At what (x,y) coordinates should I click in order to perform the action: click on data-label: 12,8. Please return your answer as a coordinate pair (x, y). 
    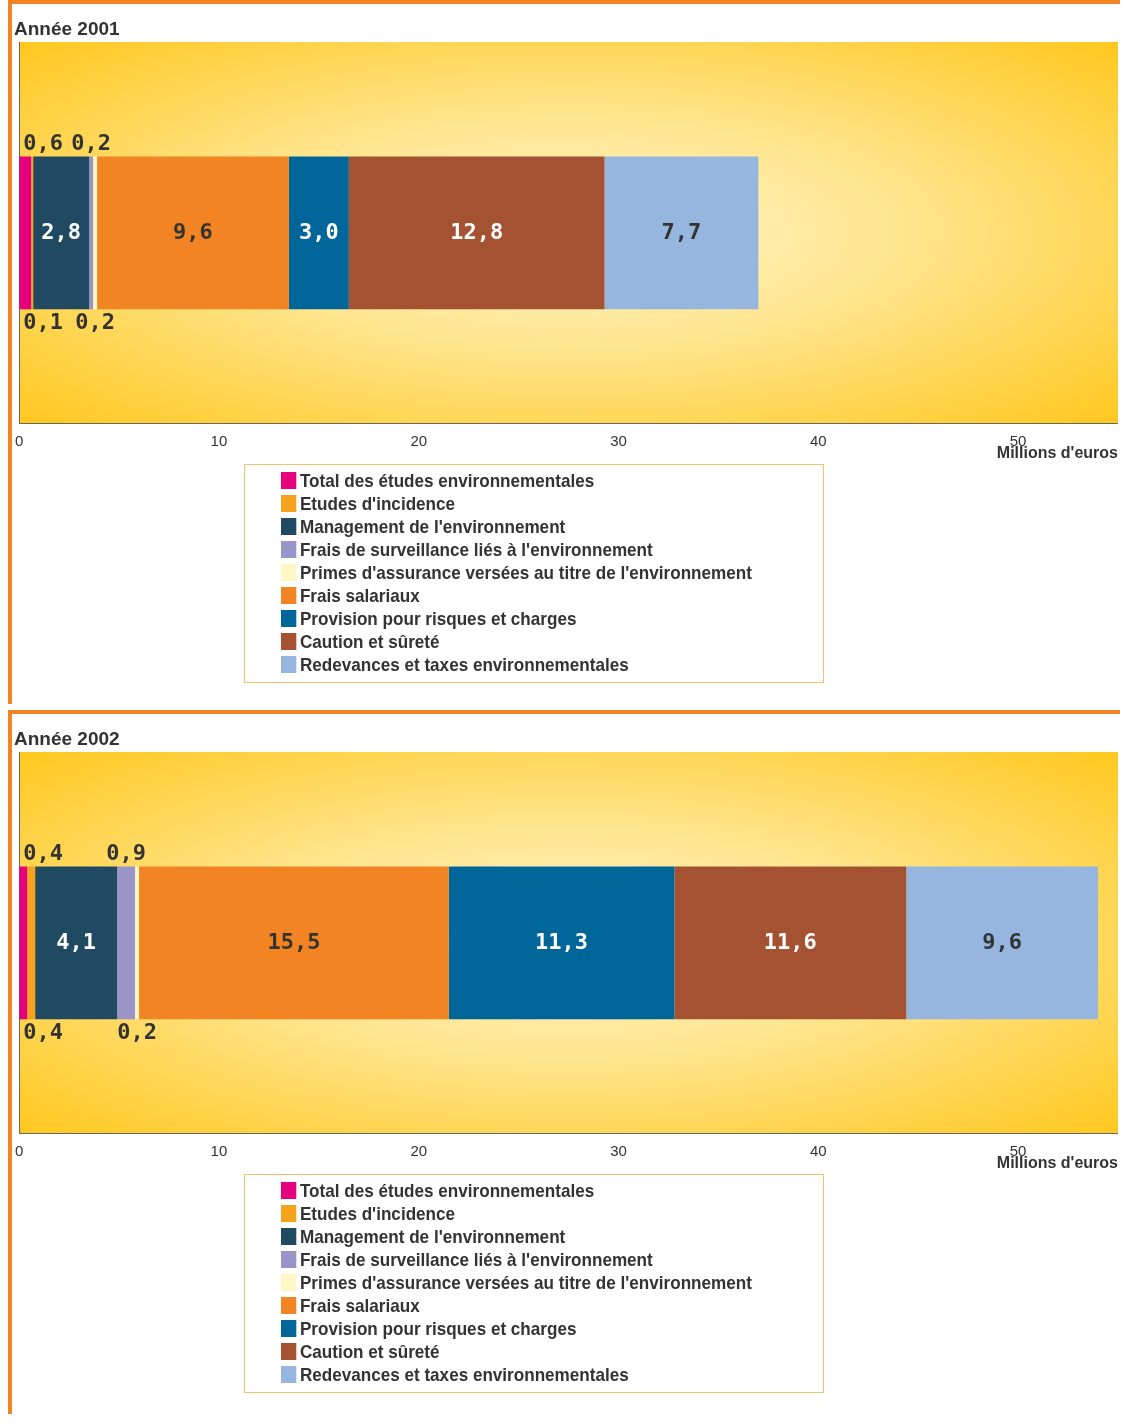
    Looking at the image, I should click on (477, 231).